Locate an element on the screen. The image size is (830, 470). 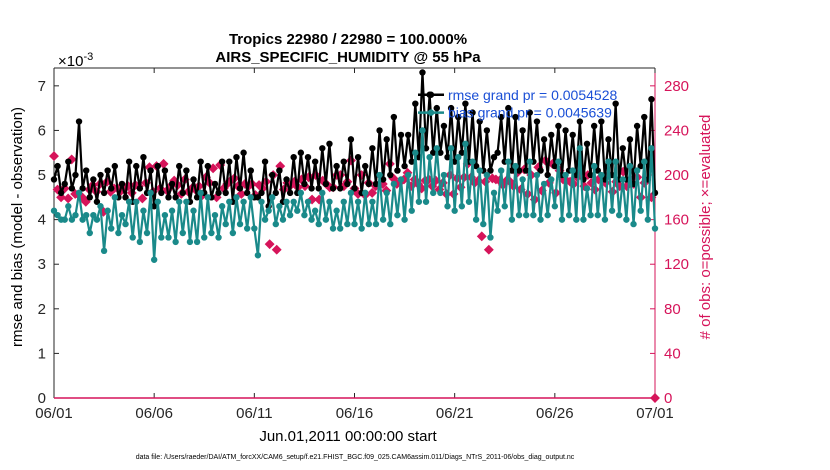
y-tick-label-left: 7 is located at coordinates (42, 86).